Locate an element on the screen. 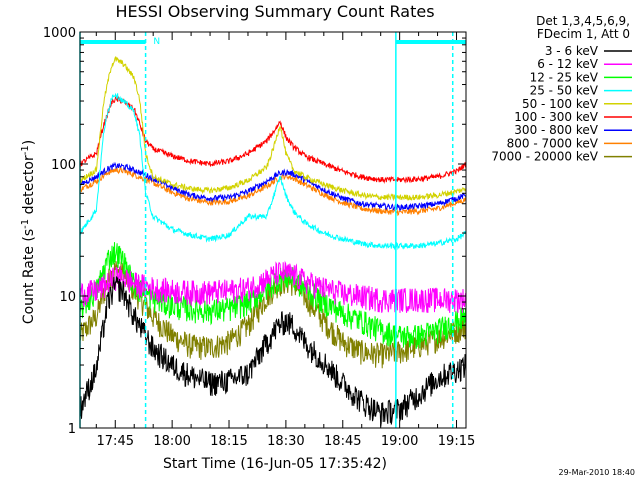 The image size is (640, 480). legend-label-25-50-kev: 25 - 50 keV is located at coordinates (564, 91).